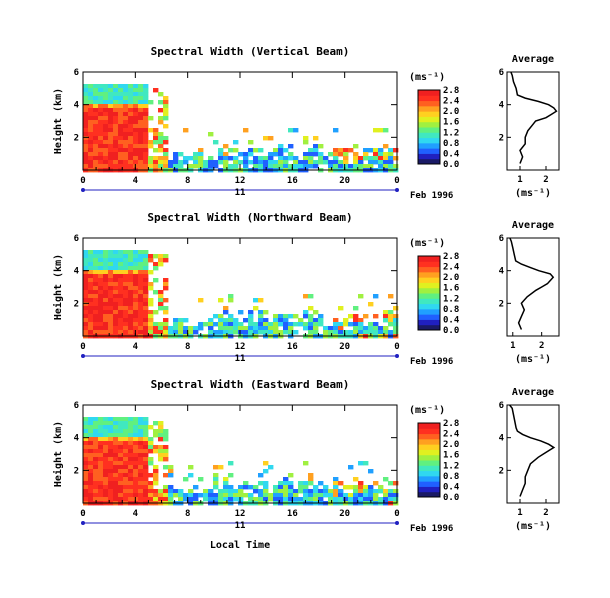 This screenshot has height=598, width=610. I want to click on x-tick-label: 16, so click(292, 347).